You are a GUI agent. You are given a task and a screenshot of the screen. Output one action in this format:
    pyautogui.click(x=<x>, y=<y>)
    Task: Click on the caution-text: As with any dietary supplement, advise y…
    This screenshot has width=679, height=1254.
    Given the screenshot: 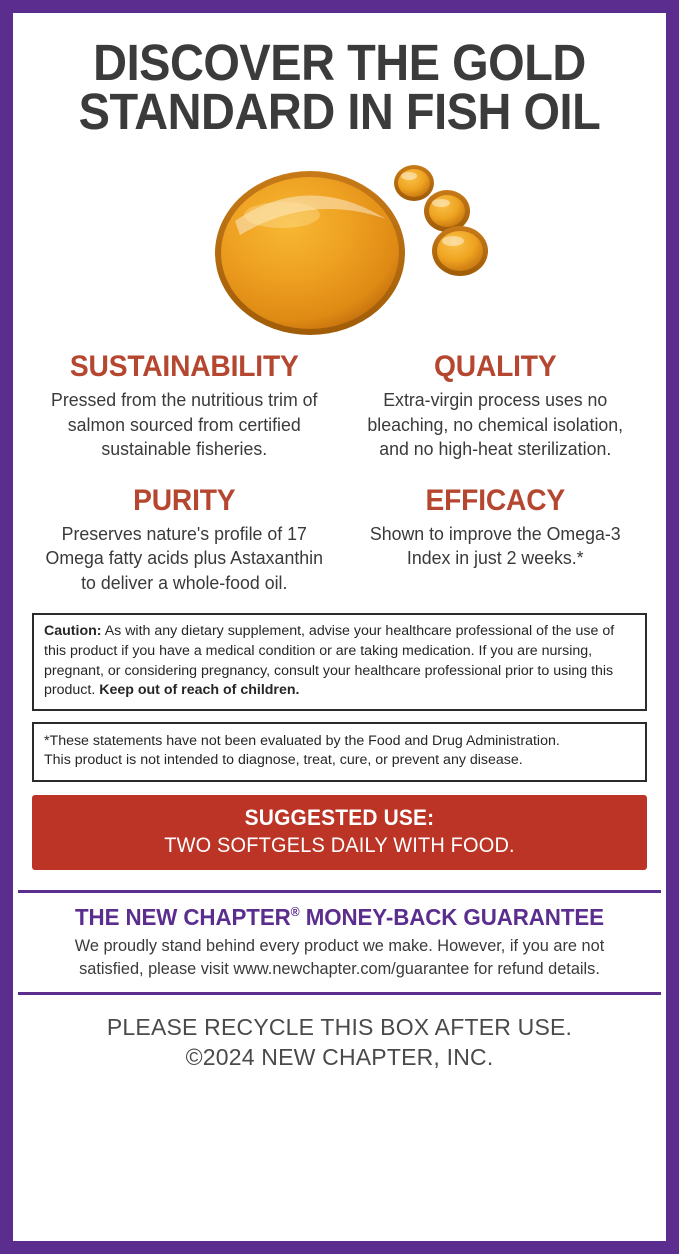 What is the action you would take?
    pyautogui.click(x=329, y=661)
    